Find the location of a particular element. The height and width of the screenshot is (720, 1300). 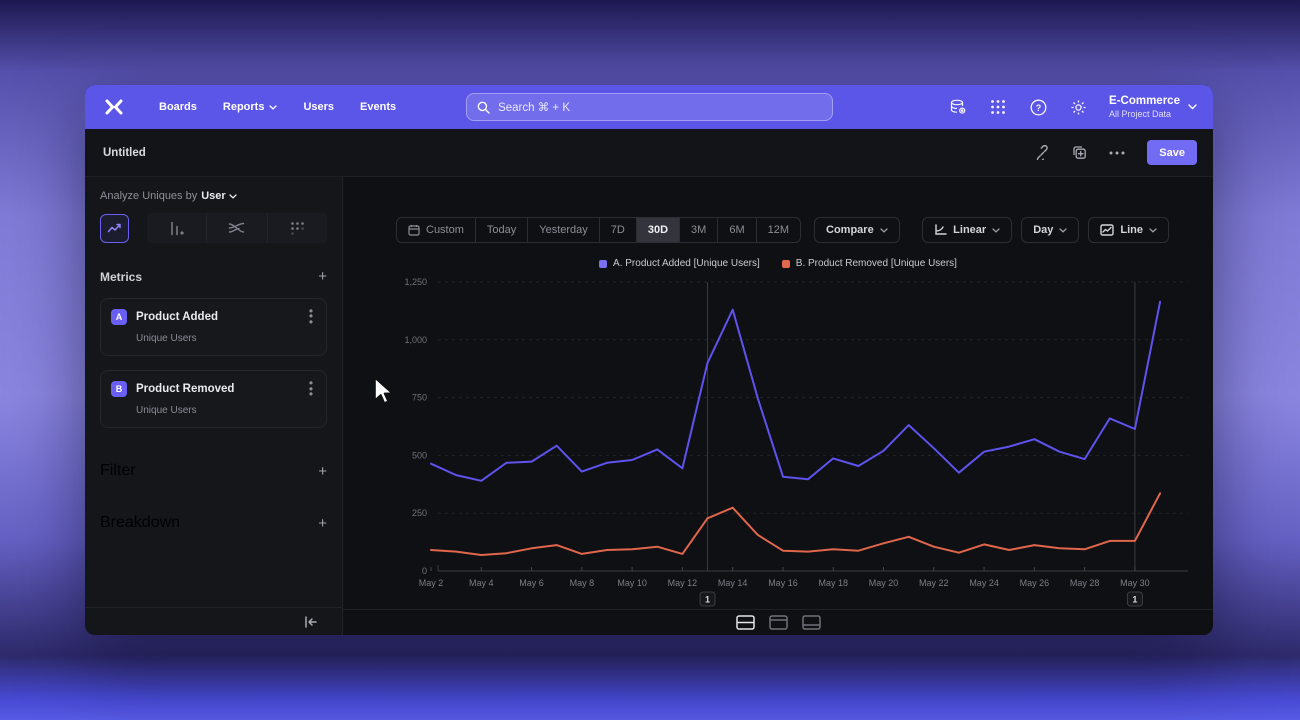

layout-table-only-button is located at coordinates (811, 622).